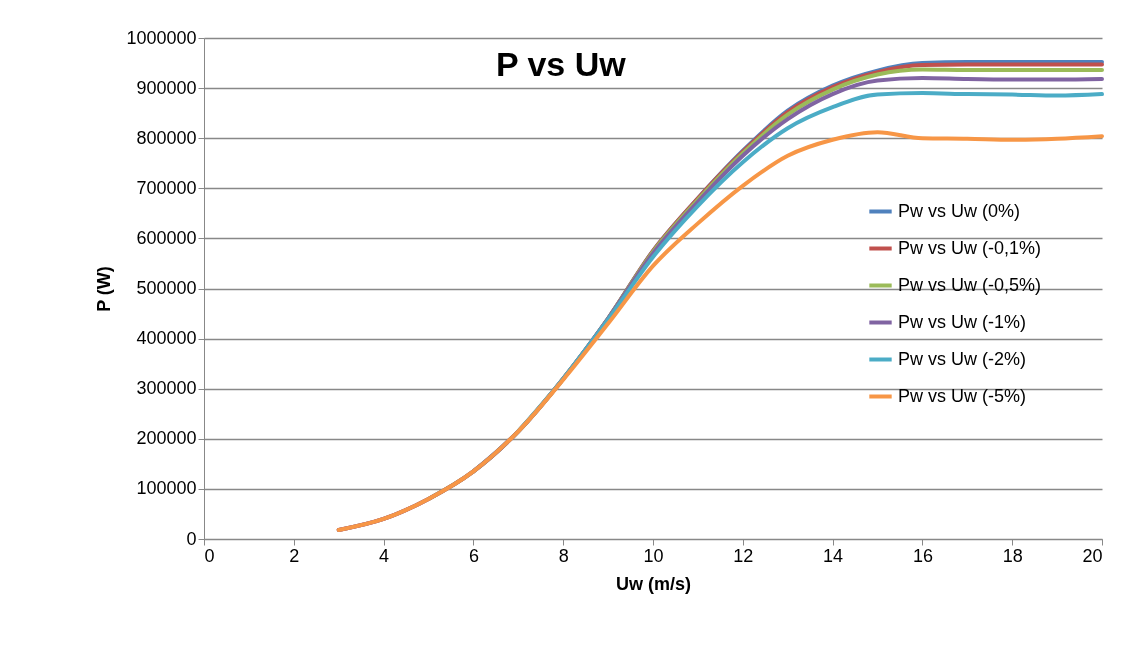 Image resolution: width=1137 pixels, height=657 pixels. Describe the element at coordinates (962, 395) in the screenshot. I see `legend-label: Pw vs Uw (-5%)` at that location.